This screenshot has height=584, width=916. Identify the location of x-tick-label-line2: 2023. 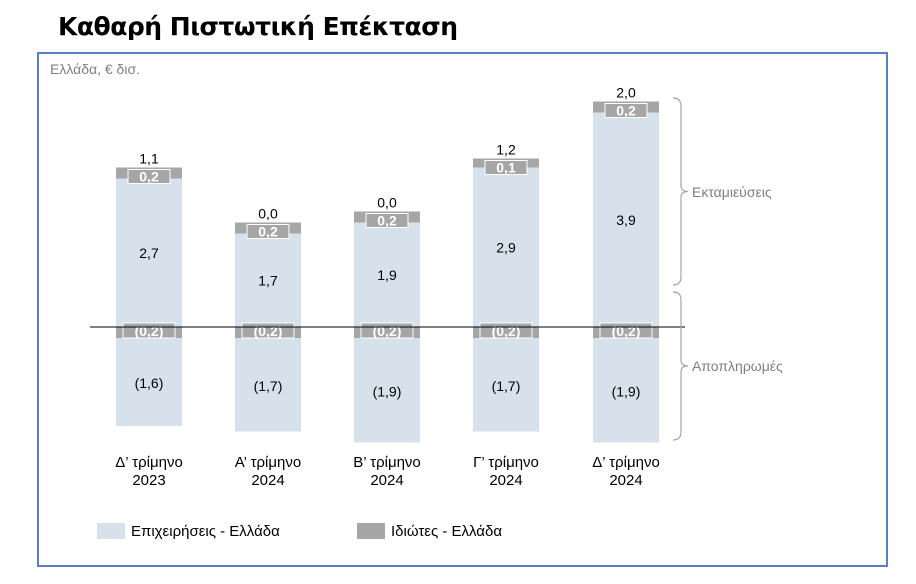
(148, 480).